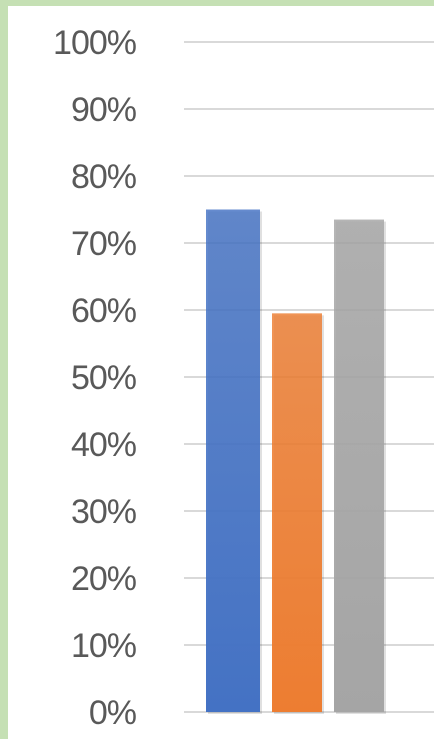  I want to click on y-tick-label: 0%, so click(113, 713).